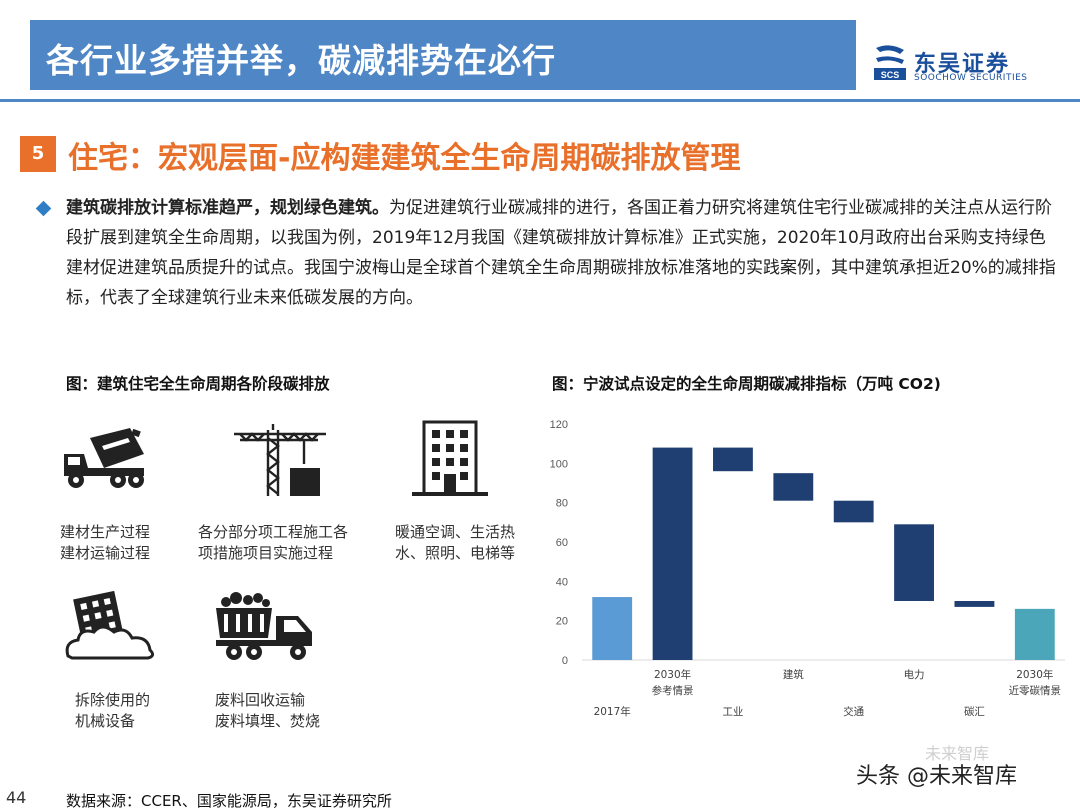  Describe the element at coordinates (229, 801) in the screenshot. I see `data-source: 数据来源：CCER、国家能源局，东吴证券研究所` at that location.